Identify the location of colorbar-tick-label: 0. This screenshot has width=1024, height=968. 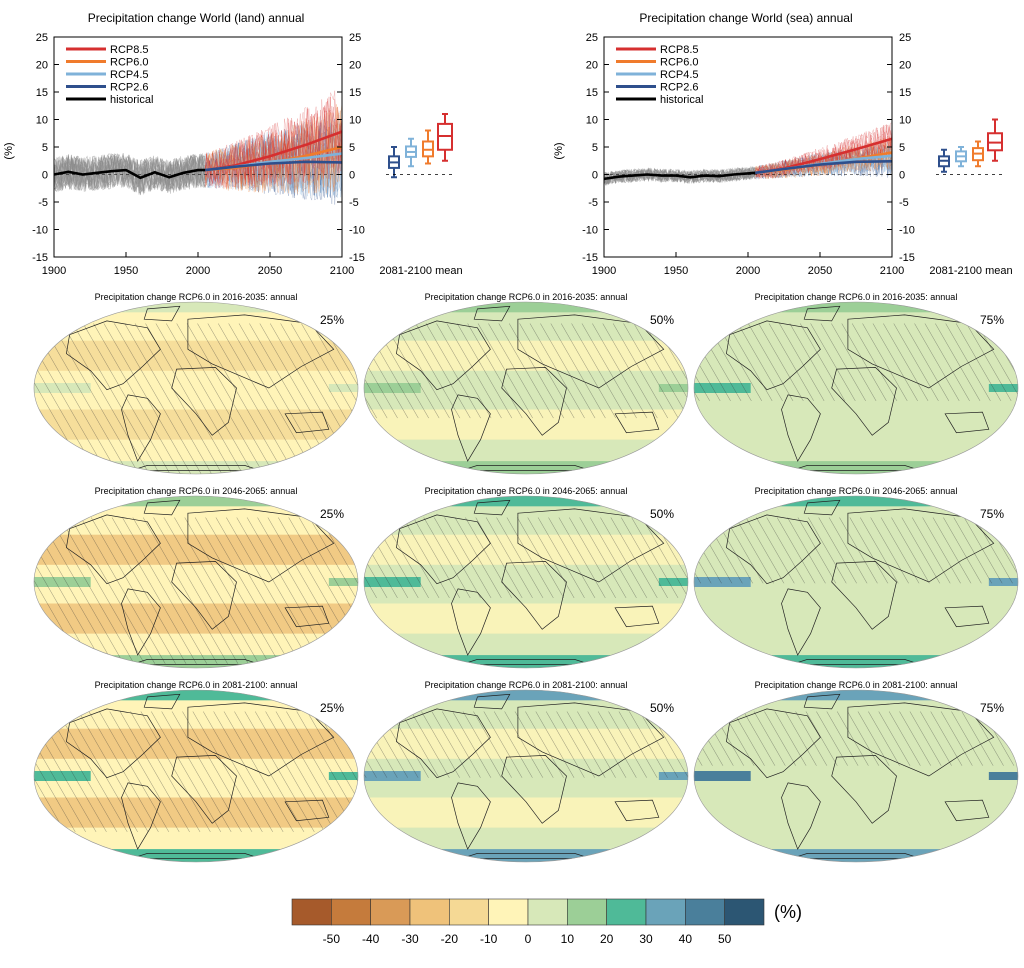
(528, 939).